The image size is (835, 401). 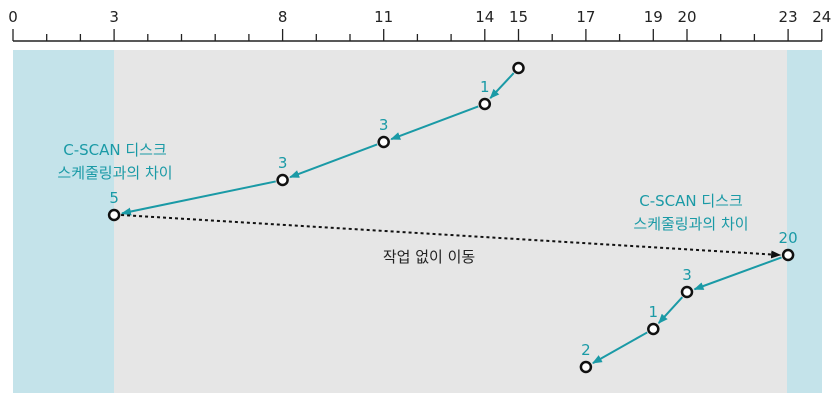 I want to click on axis-tick-label: 20, so click(x=686, y=17).